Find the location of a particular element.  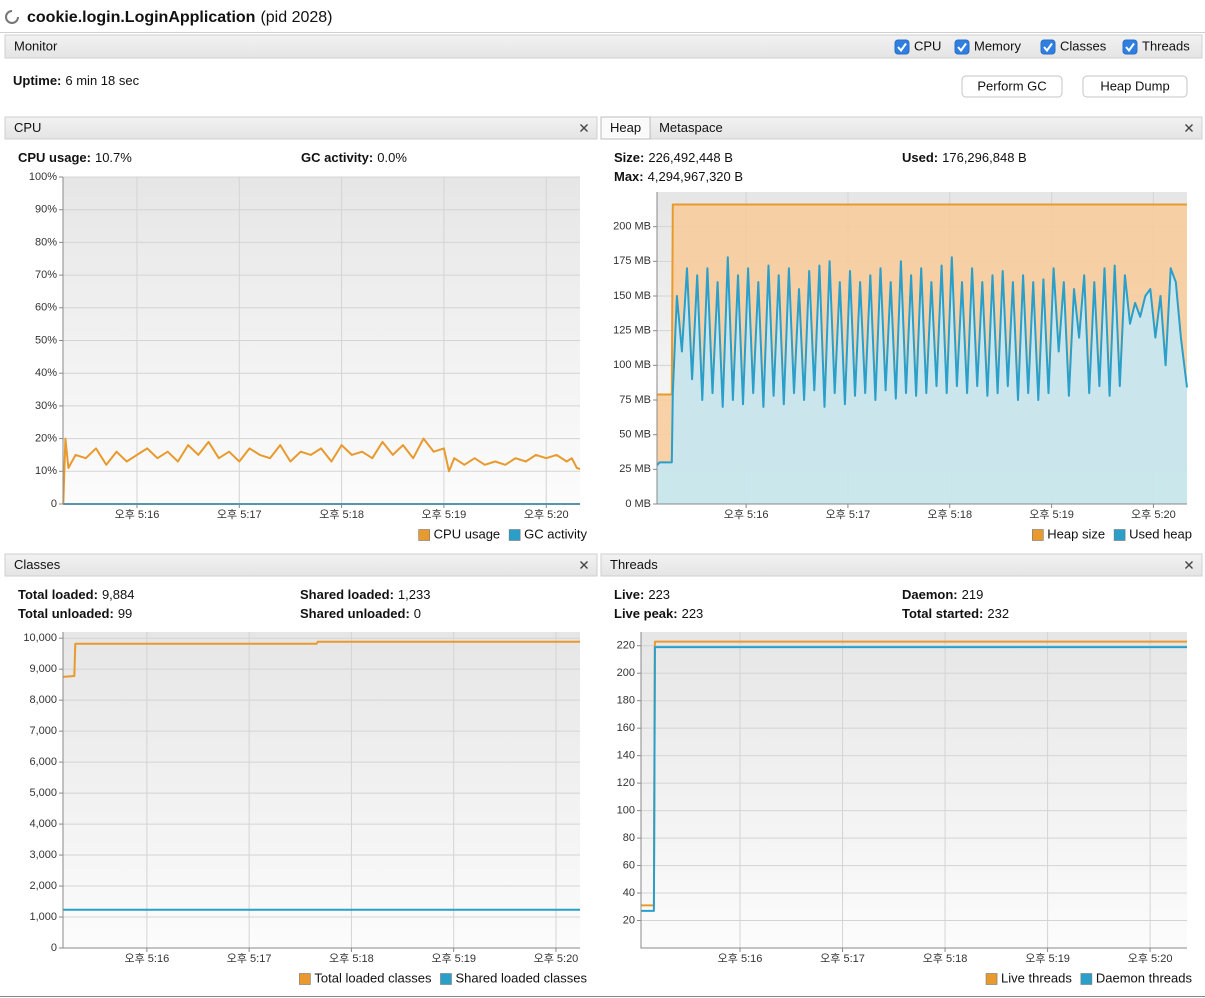

checkbox-label: Memory is located at coordinates (997, 45).